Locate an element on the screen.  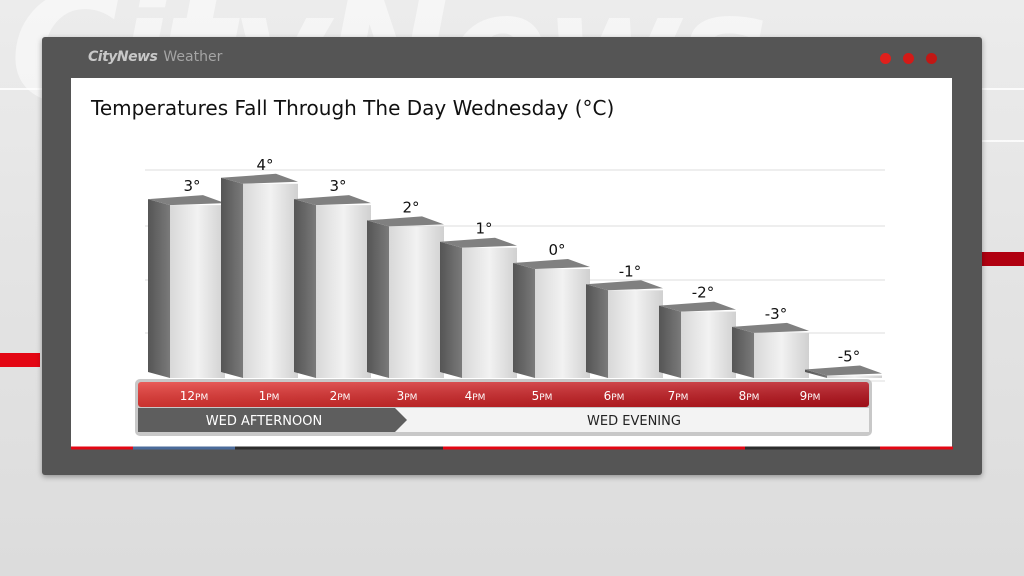
x-tick-label: 8PM is located at coordinates (749, 396).